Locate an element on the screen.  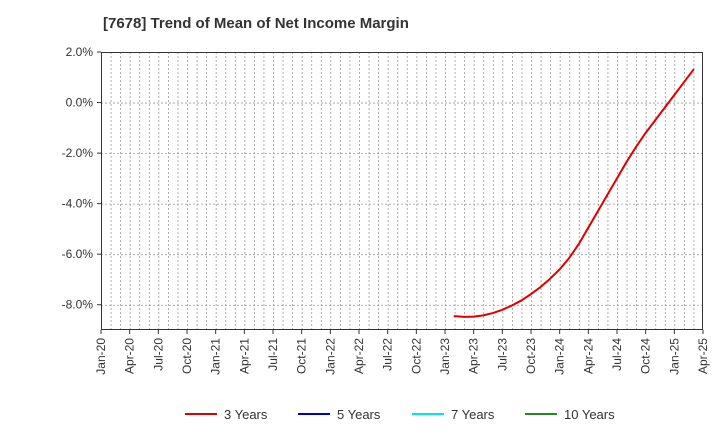
x-tick-label: Apr-21 is located at coordinates (244, 356).